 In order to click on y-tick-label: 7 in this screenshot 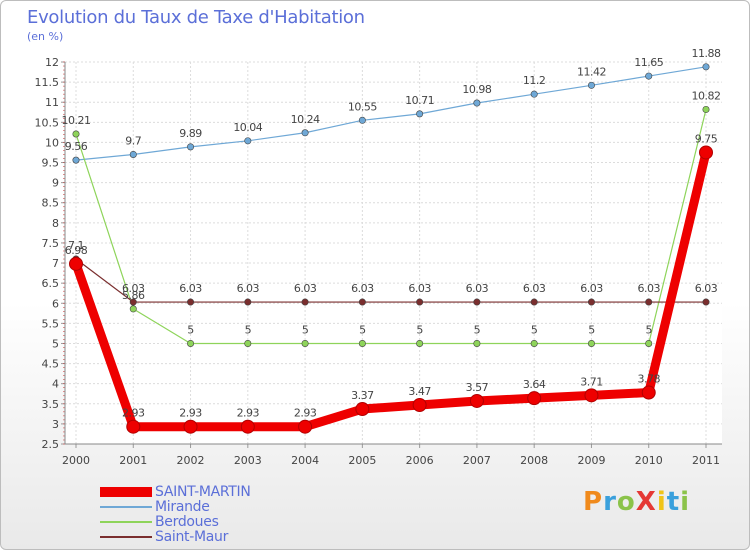, I will do `click(55, 263)`.